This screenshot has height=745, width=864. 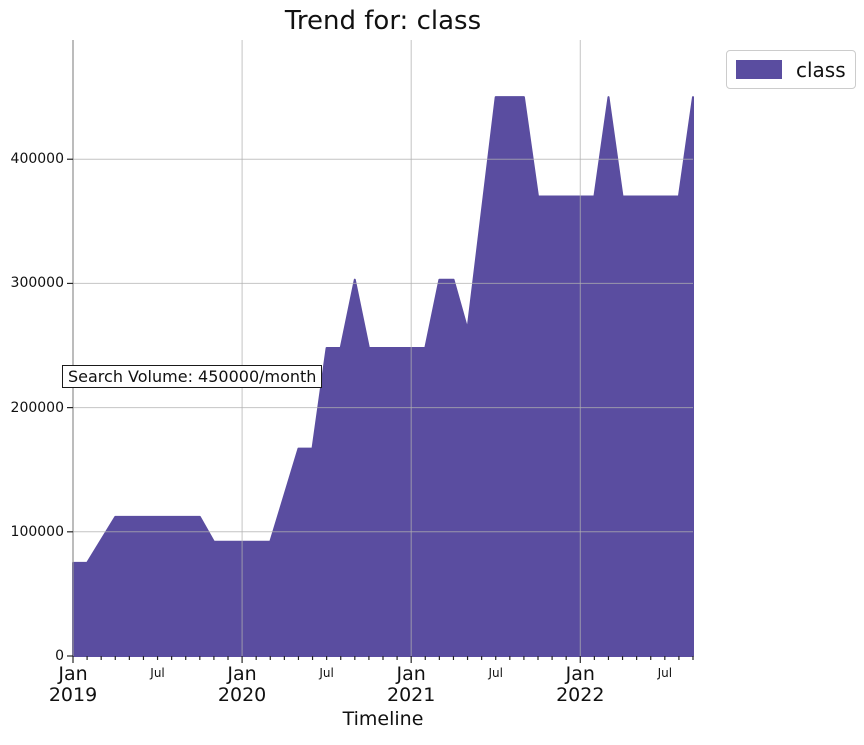 What do you see at coordinates (383, 21) in the screenshot?
I see `chart-title: Trend for: class` at bounding box center [383, 21].